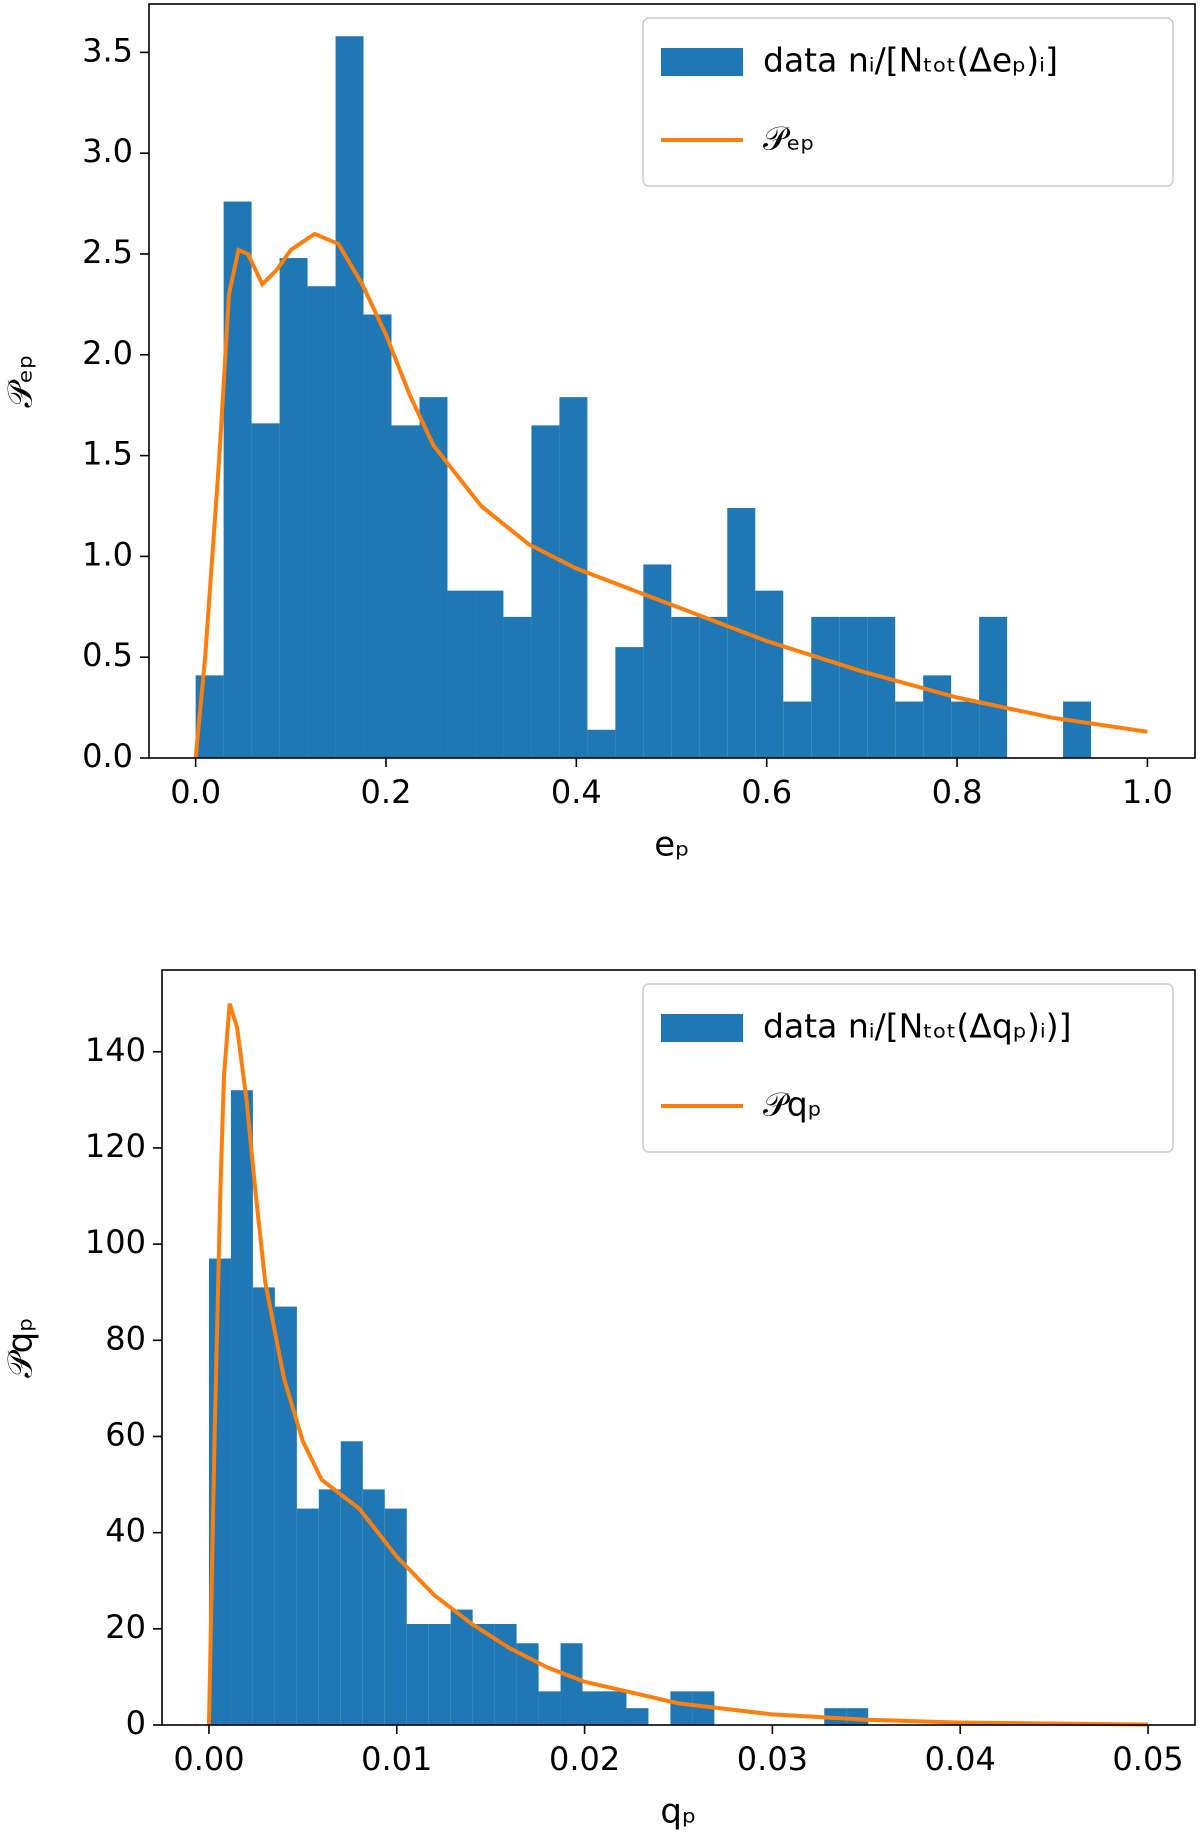  I want to click on x-tick-label: 0.03, so click(772, 1759).